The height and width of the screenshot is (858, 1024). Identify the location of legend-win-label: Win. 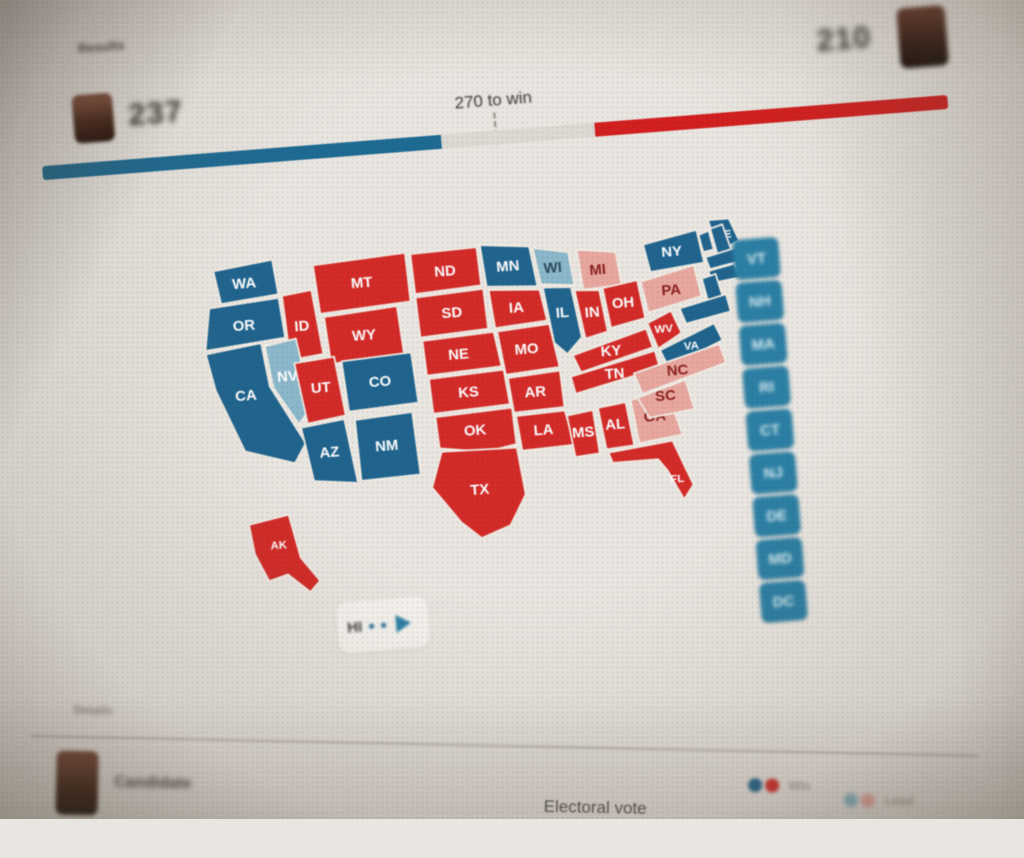
(799, 785).